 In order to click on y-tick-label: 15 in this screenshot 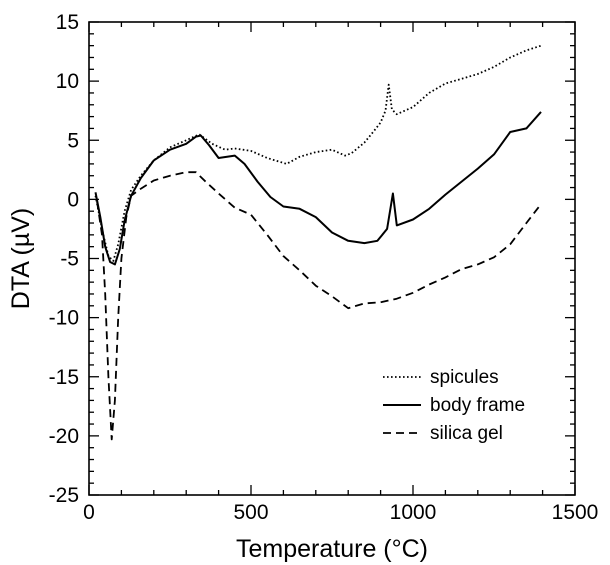, I will do `click(67, 22)`.